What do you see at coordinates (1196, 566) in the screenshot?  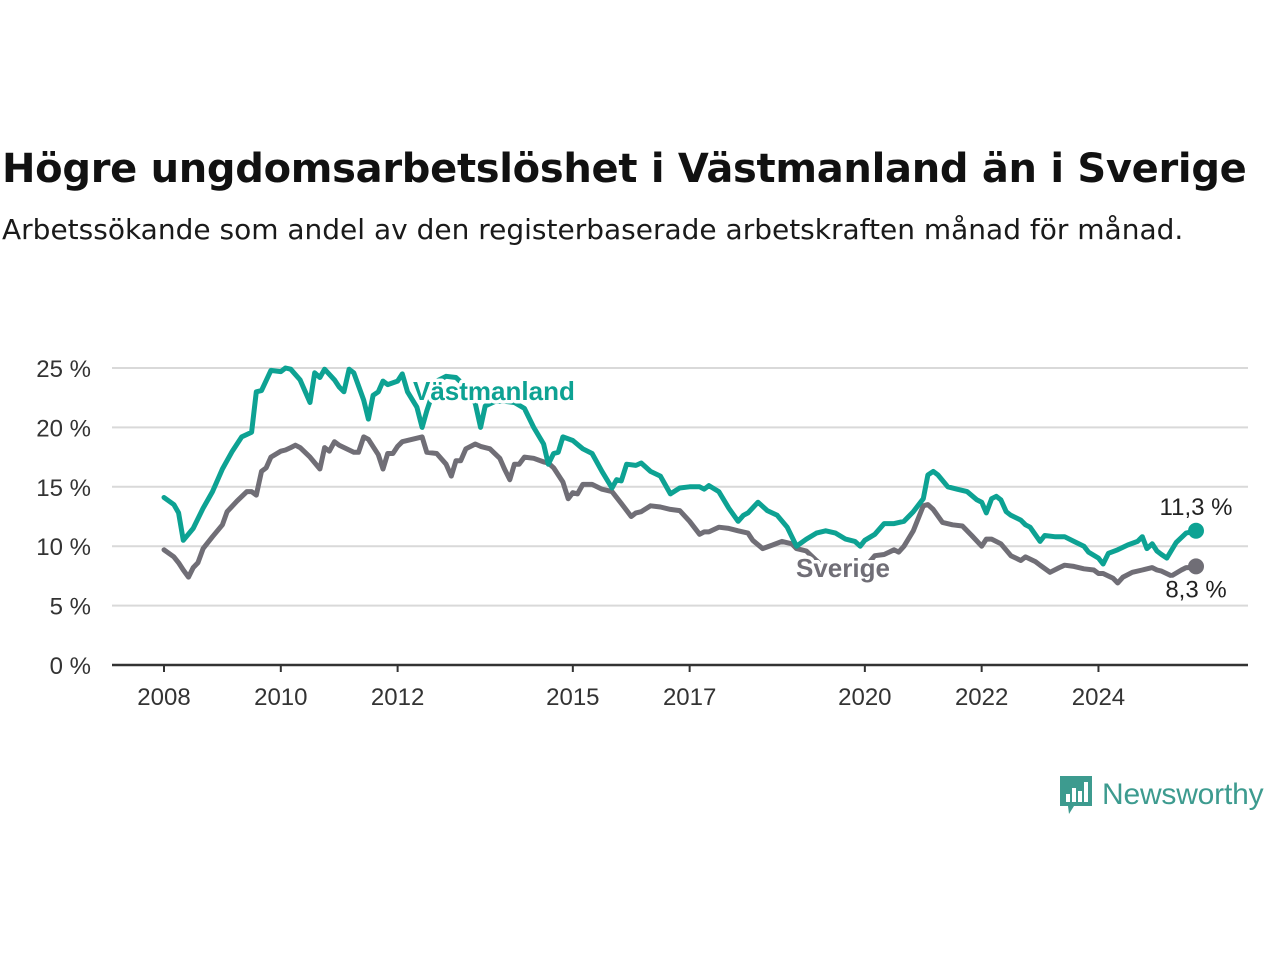 I see `end-point-sverige` at bounding box center [1196, 566].